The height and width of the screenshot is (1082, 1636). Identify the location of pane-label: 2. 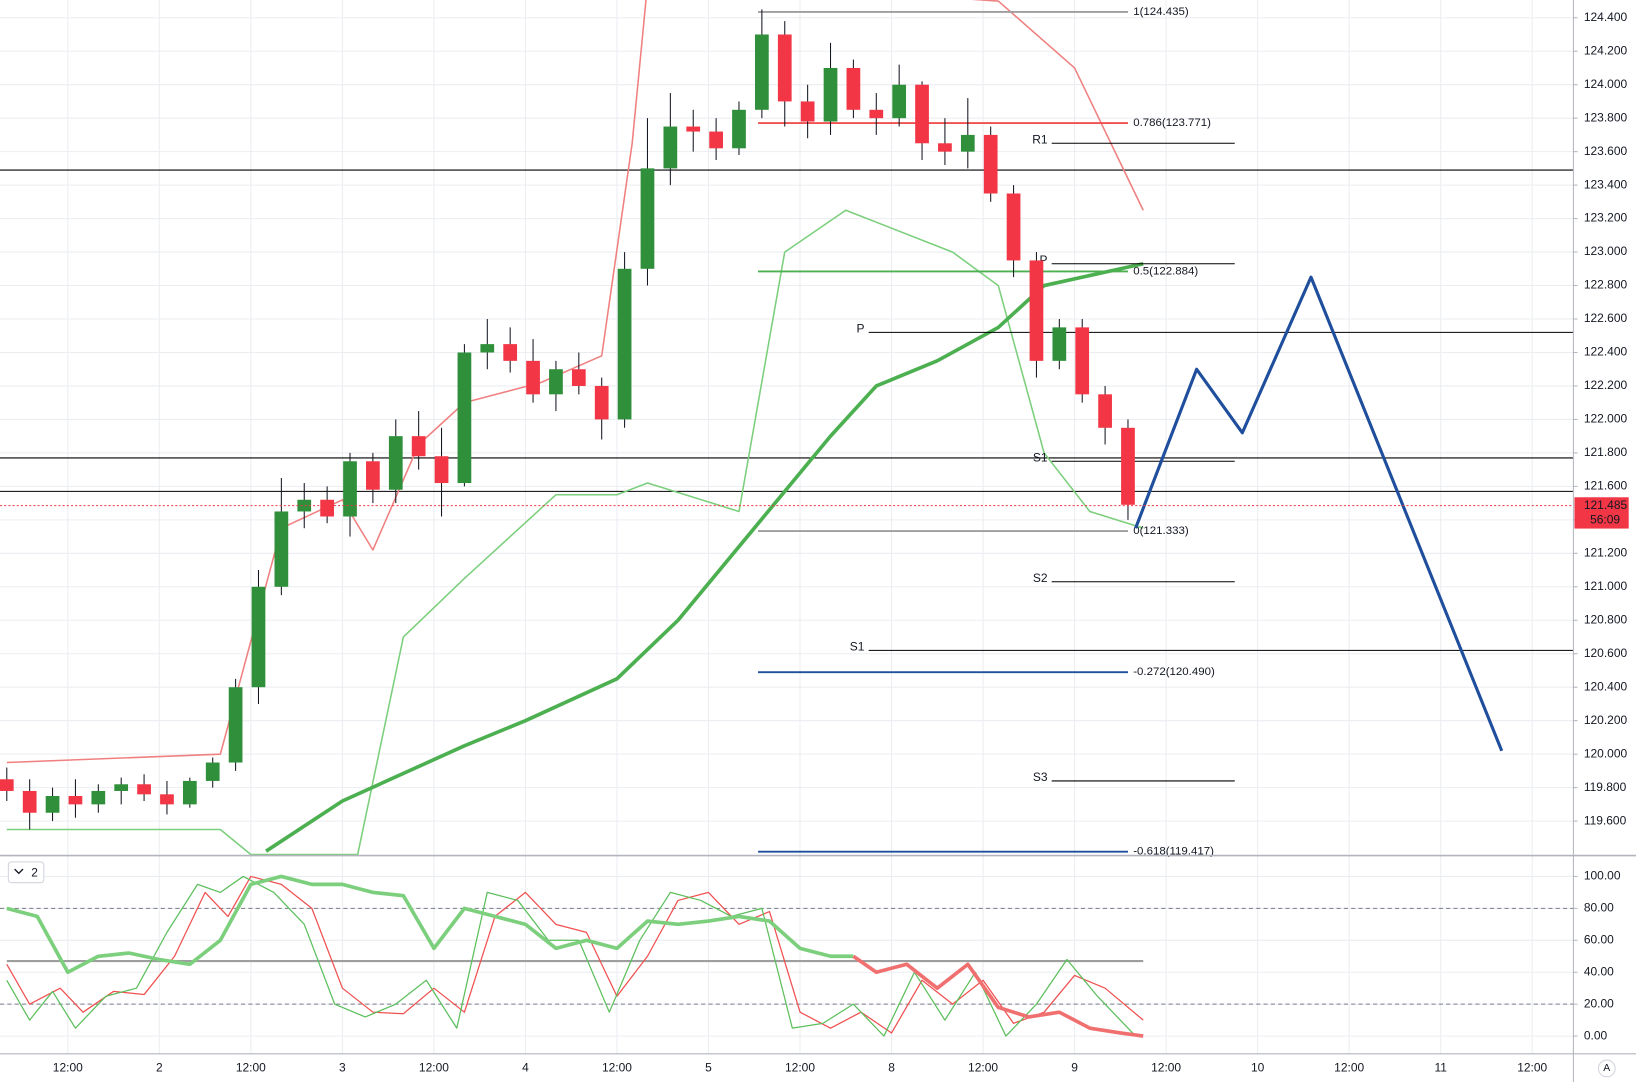
(34, 872).